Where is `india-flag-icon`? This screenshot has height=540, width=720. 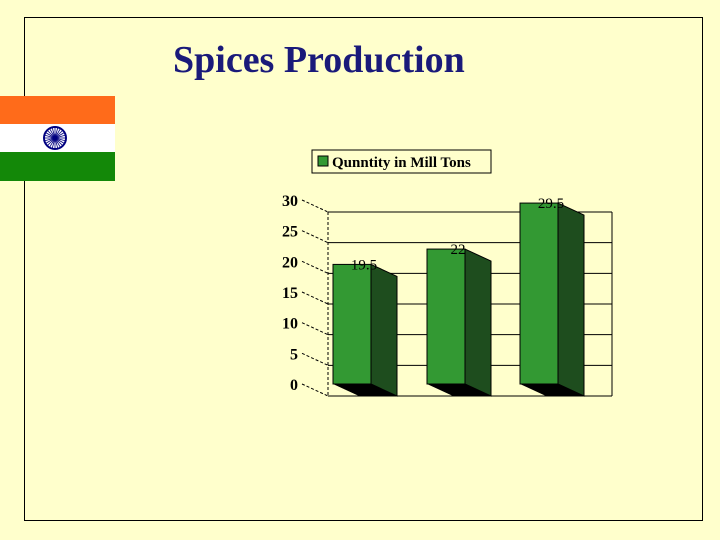
india-flag-icon is located at coordinates (57, 138).